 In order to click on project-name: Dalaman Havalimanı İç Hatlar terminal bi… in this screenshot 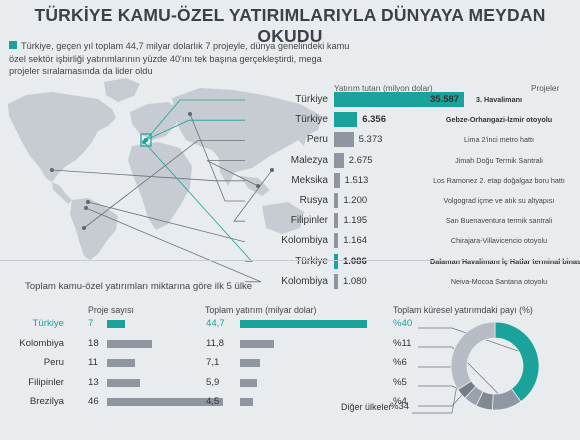, I will do `click(505, 261)`.